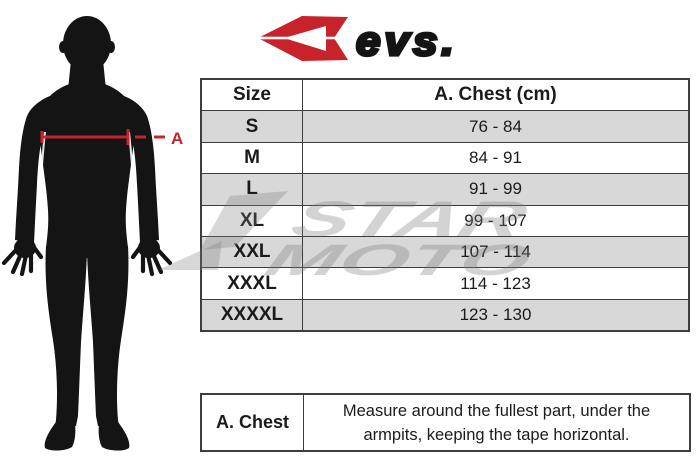 This screenshot has height=467, width=700. What do you see at coordinates (87, 260) in the screenshot?
I see `silhouette-hands` at bounding box center [87, 260].